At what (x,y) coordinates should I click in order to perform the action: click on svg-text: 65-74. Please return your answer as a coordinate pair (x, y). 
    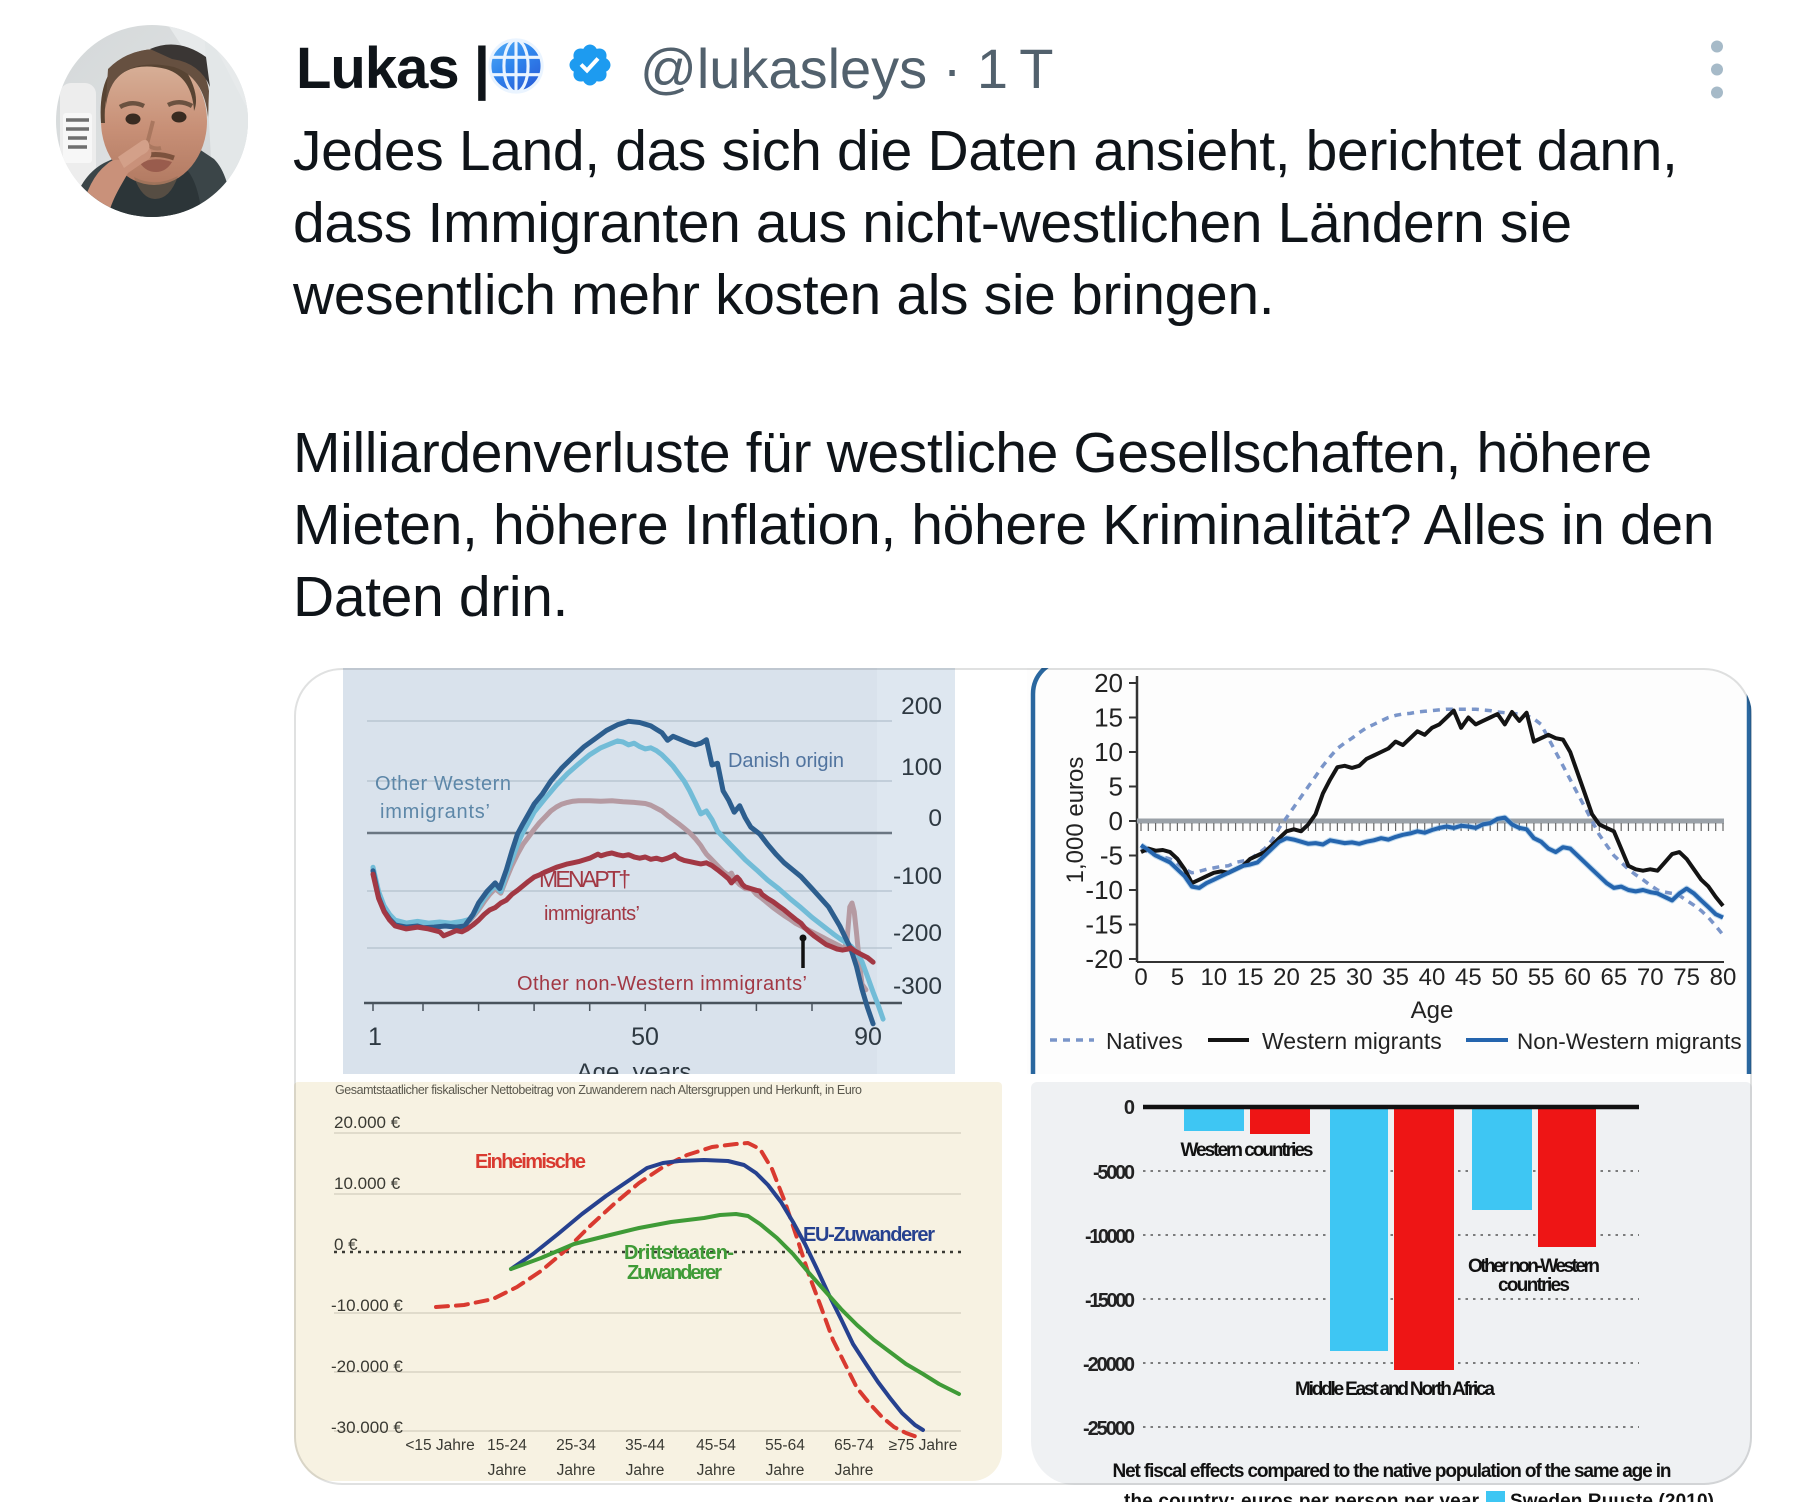
    Looking at the image, I should click on (854, 1445).